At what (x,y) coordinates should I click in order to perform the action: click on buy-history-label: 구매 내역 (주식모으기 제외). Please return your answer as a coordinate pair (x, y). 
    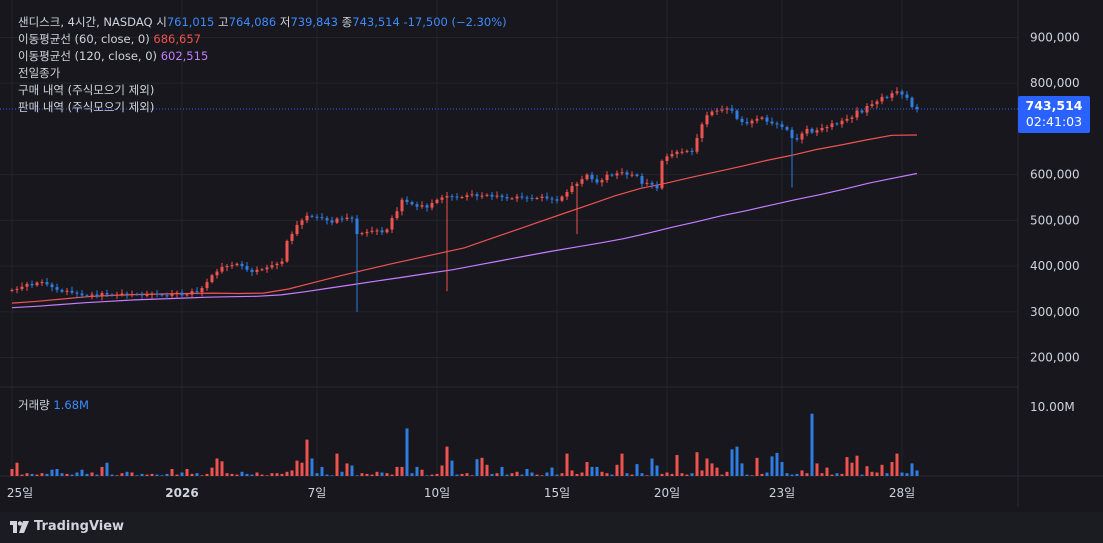
    Looking at the image, I should click on (86, 90).